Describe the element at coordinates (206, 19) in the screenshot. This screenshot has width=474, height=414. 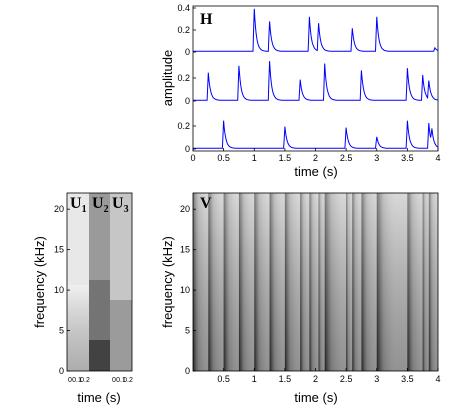
I see `h-panel-letter: H` at that location.